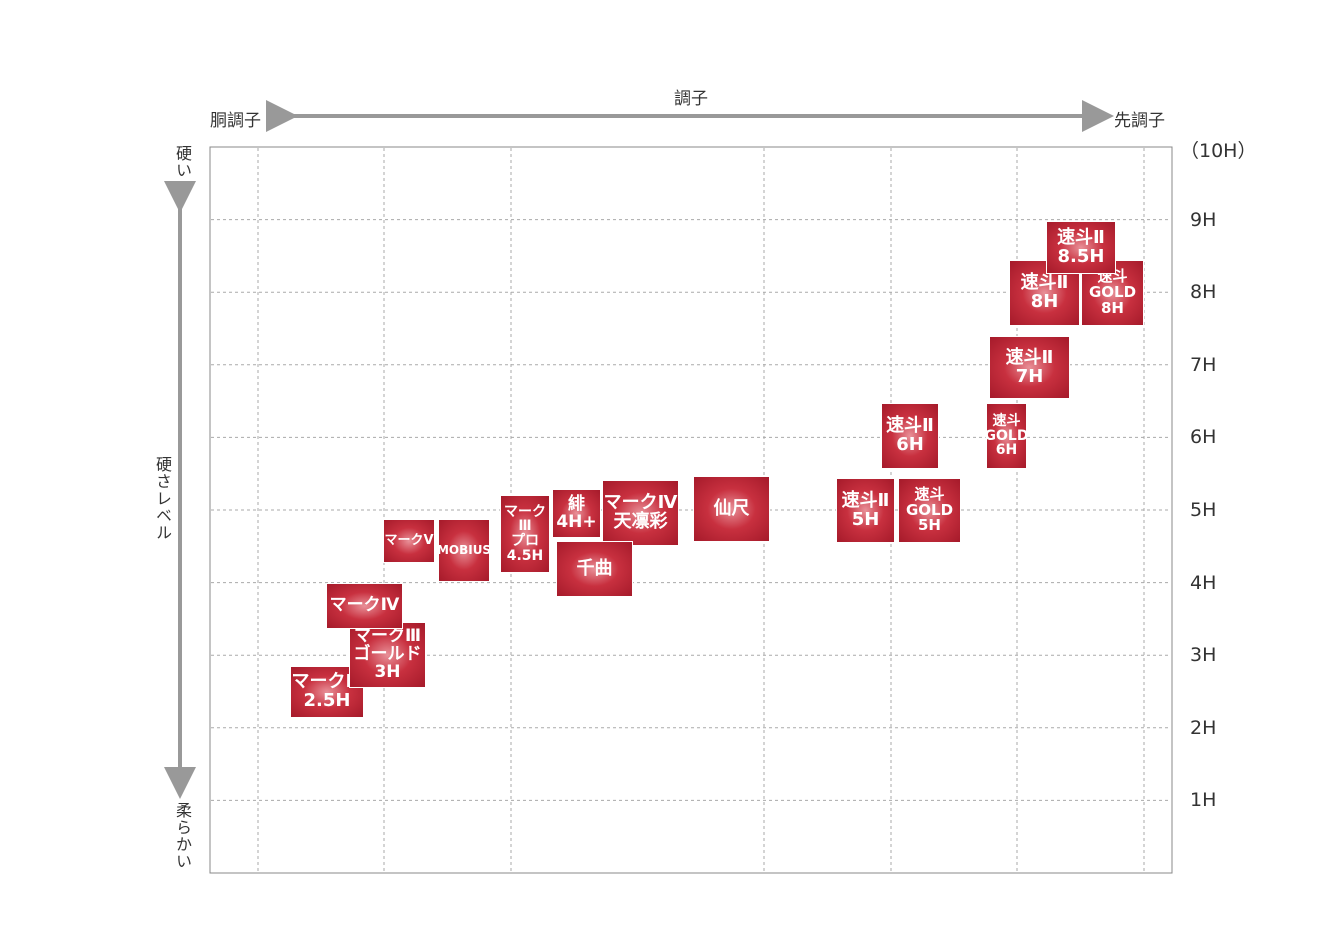  What do you see at coordinates (1203, 582) in the screenshot?
I see `y-tick-label: 4H` at bounding box center [1203, 582].